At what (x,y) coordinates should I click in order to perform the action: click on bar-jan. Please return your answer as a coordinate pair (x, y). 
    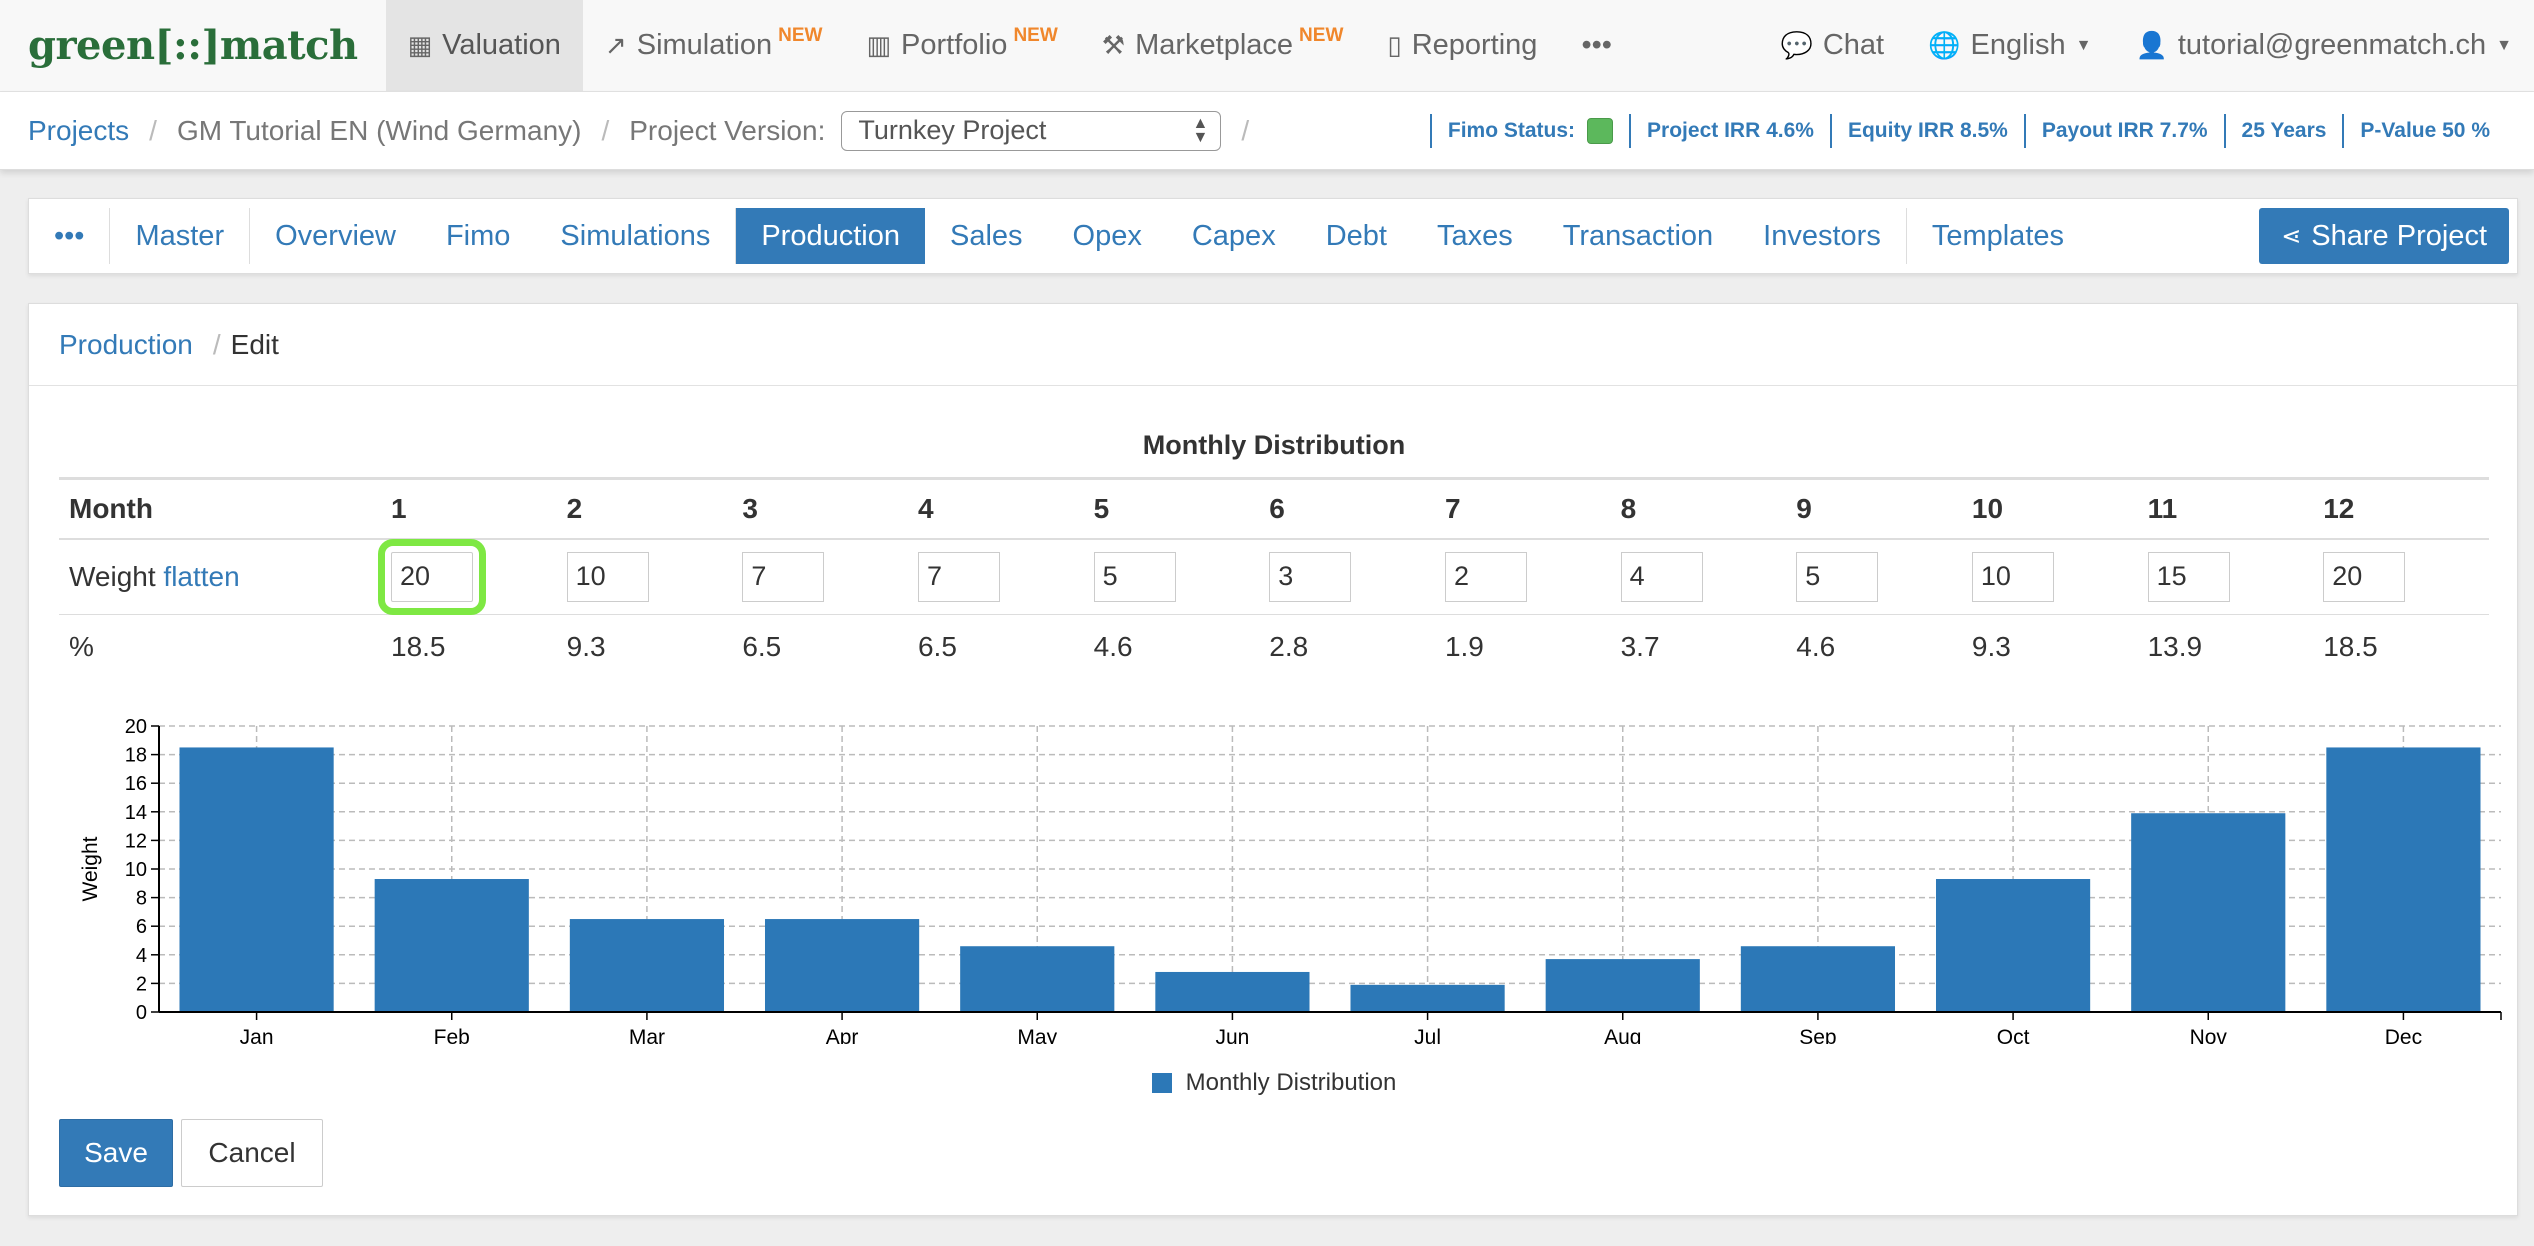
    Looking at the image, I should click on (256, 879).